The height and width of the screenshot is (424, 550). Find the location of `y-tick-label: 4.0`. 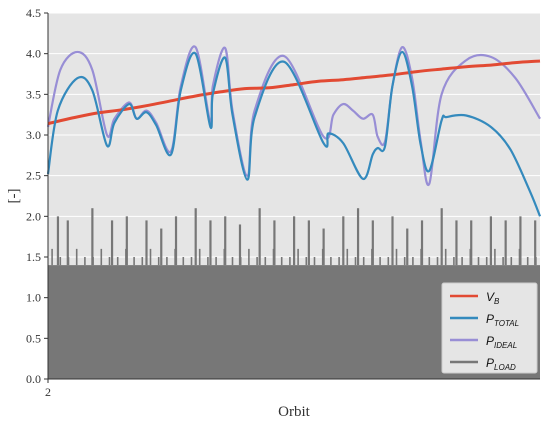

y-tick-label: 4.0 is located at coordinates (33, 54).